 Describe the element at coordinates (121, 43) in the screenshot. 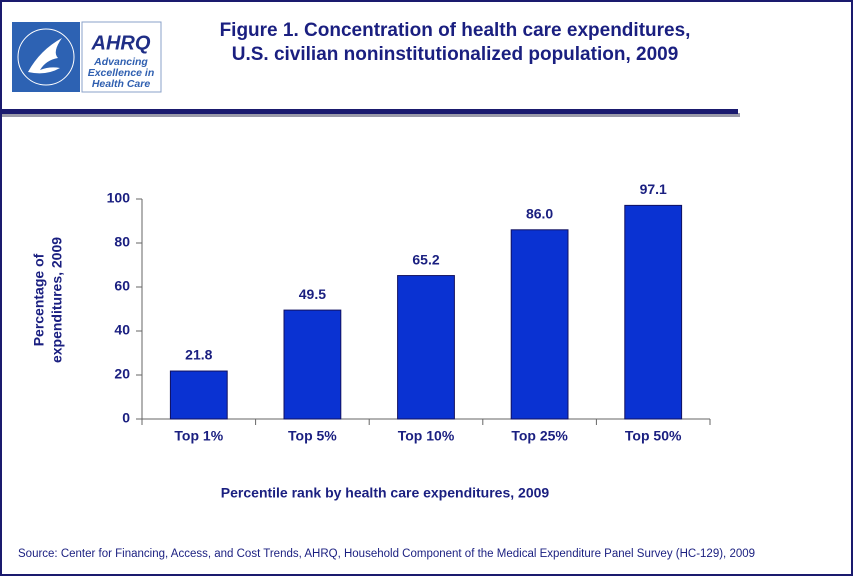

I see `ahrq-name: AHRQ` at that location.